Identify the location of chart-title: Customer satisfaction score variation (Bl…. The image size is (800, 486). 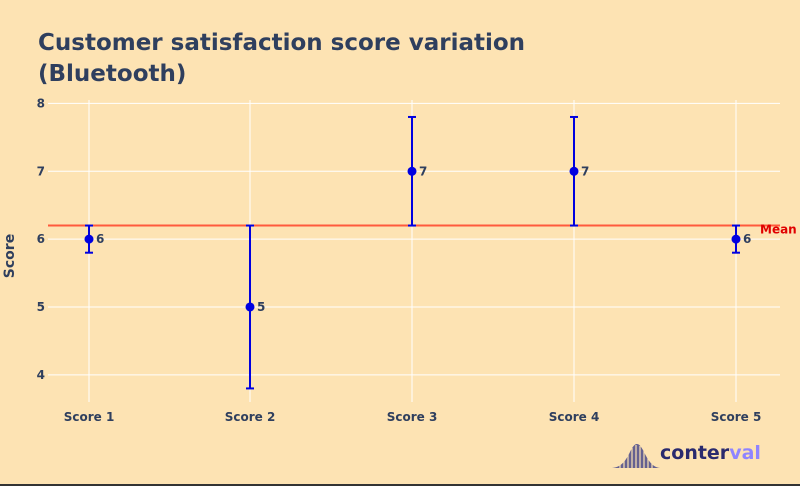
(318, 59).